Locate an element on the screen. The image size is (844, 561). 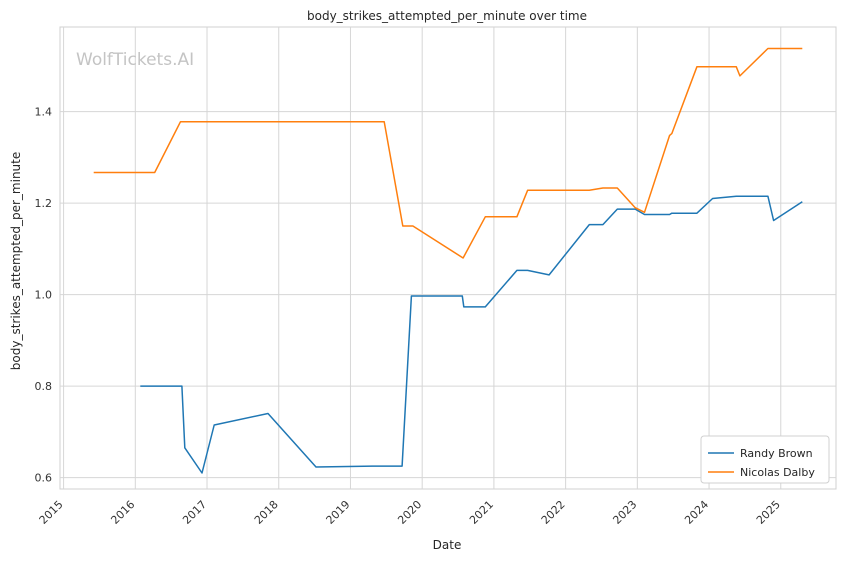
watermark: WolfTickets.AI is located at coordinates (135, 60).